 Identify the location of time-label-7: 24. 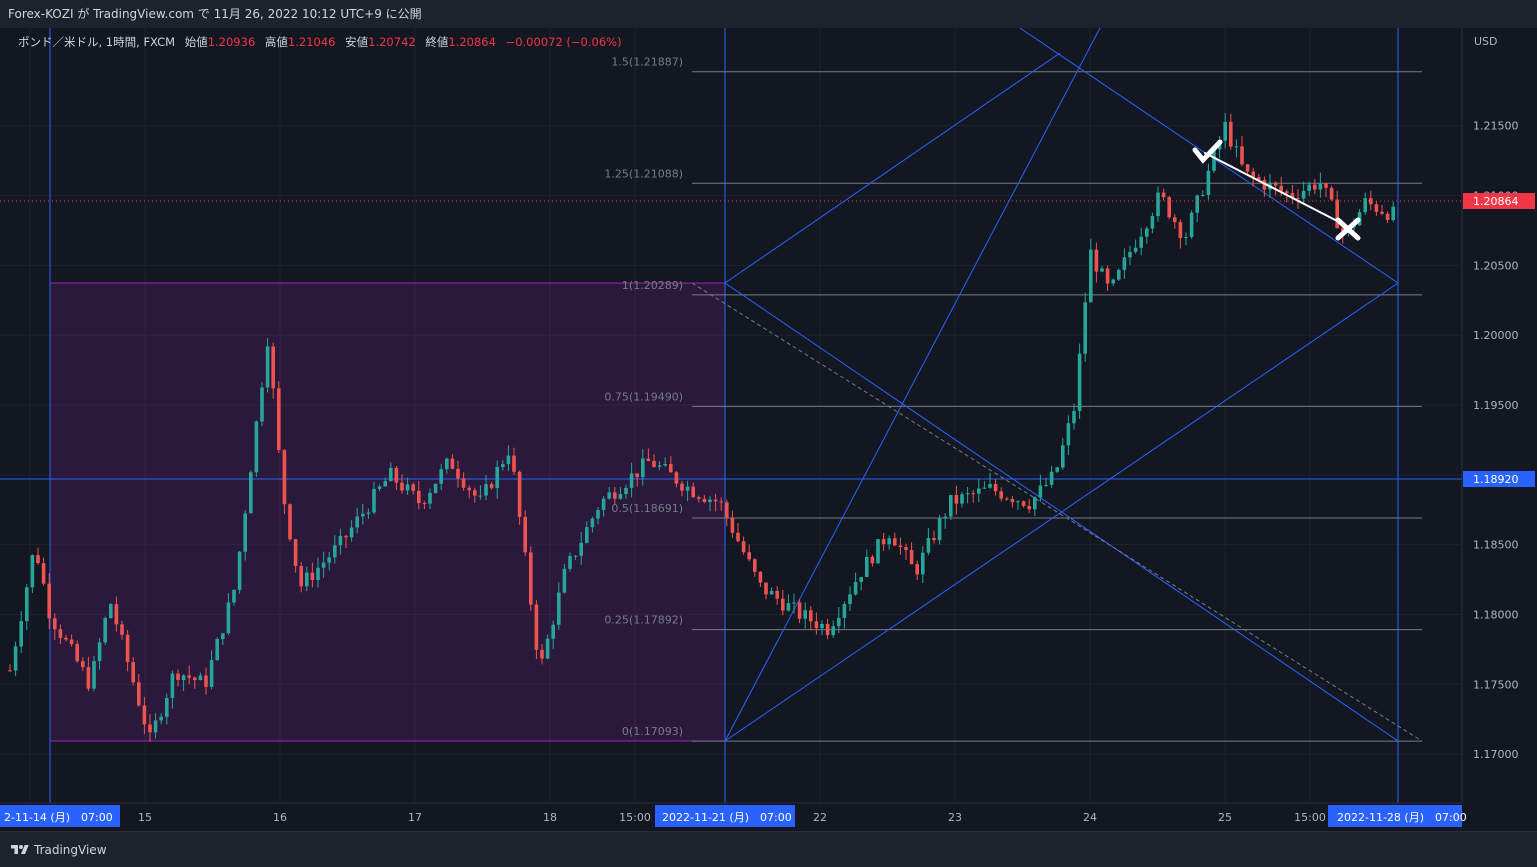
(1090, 817).